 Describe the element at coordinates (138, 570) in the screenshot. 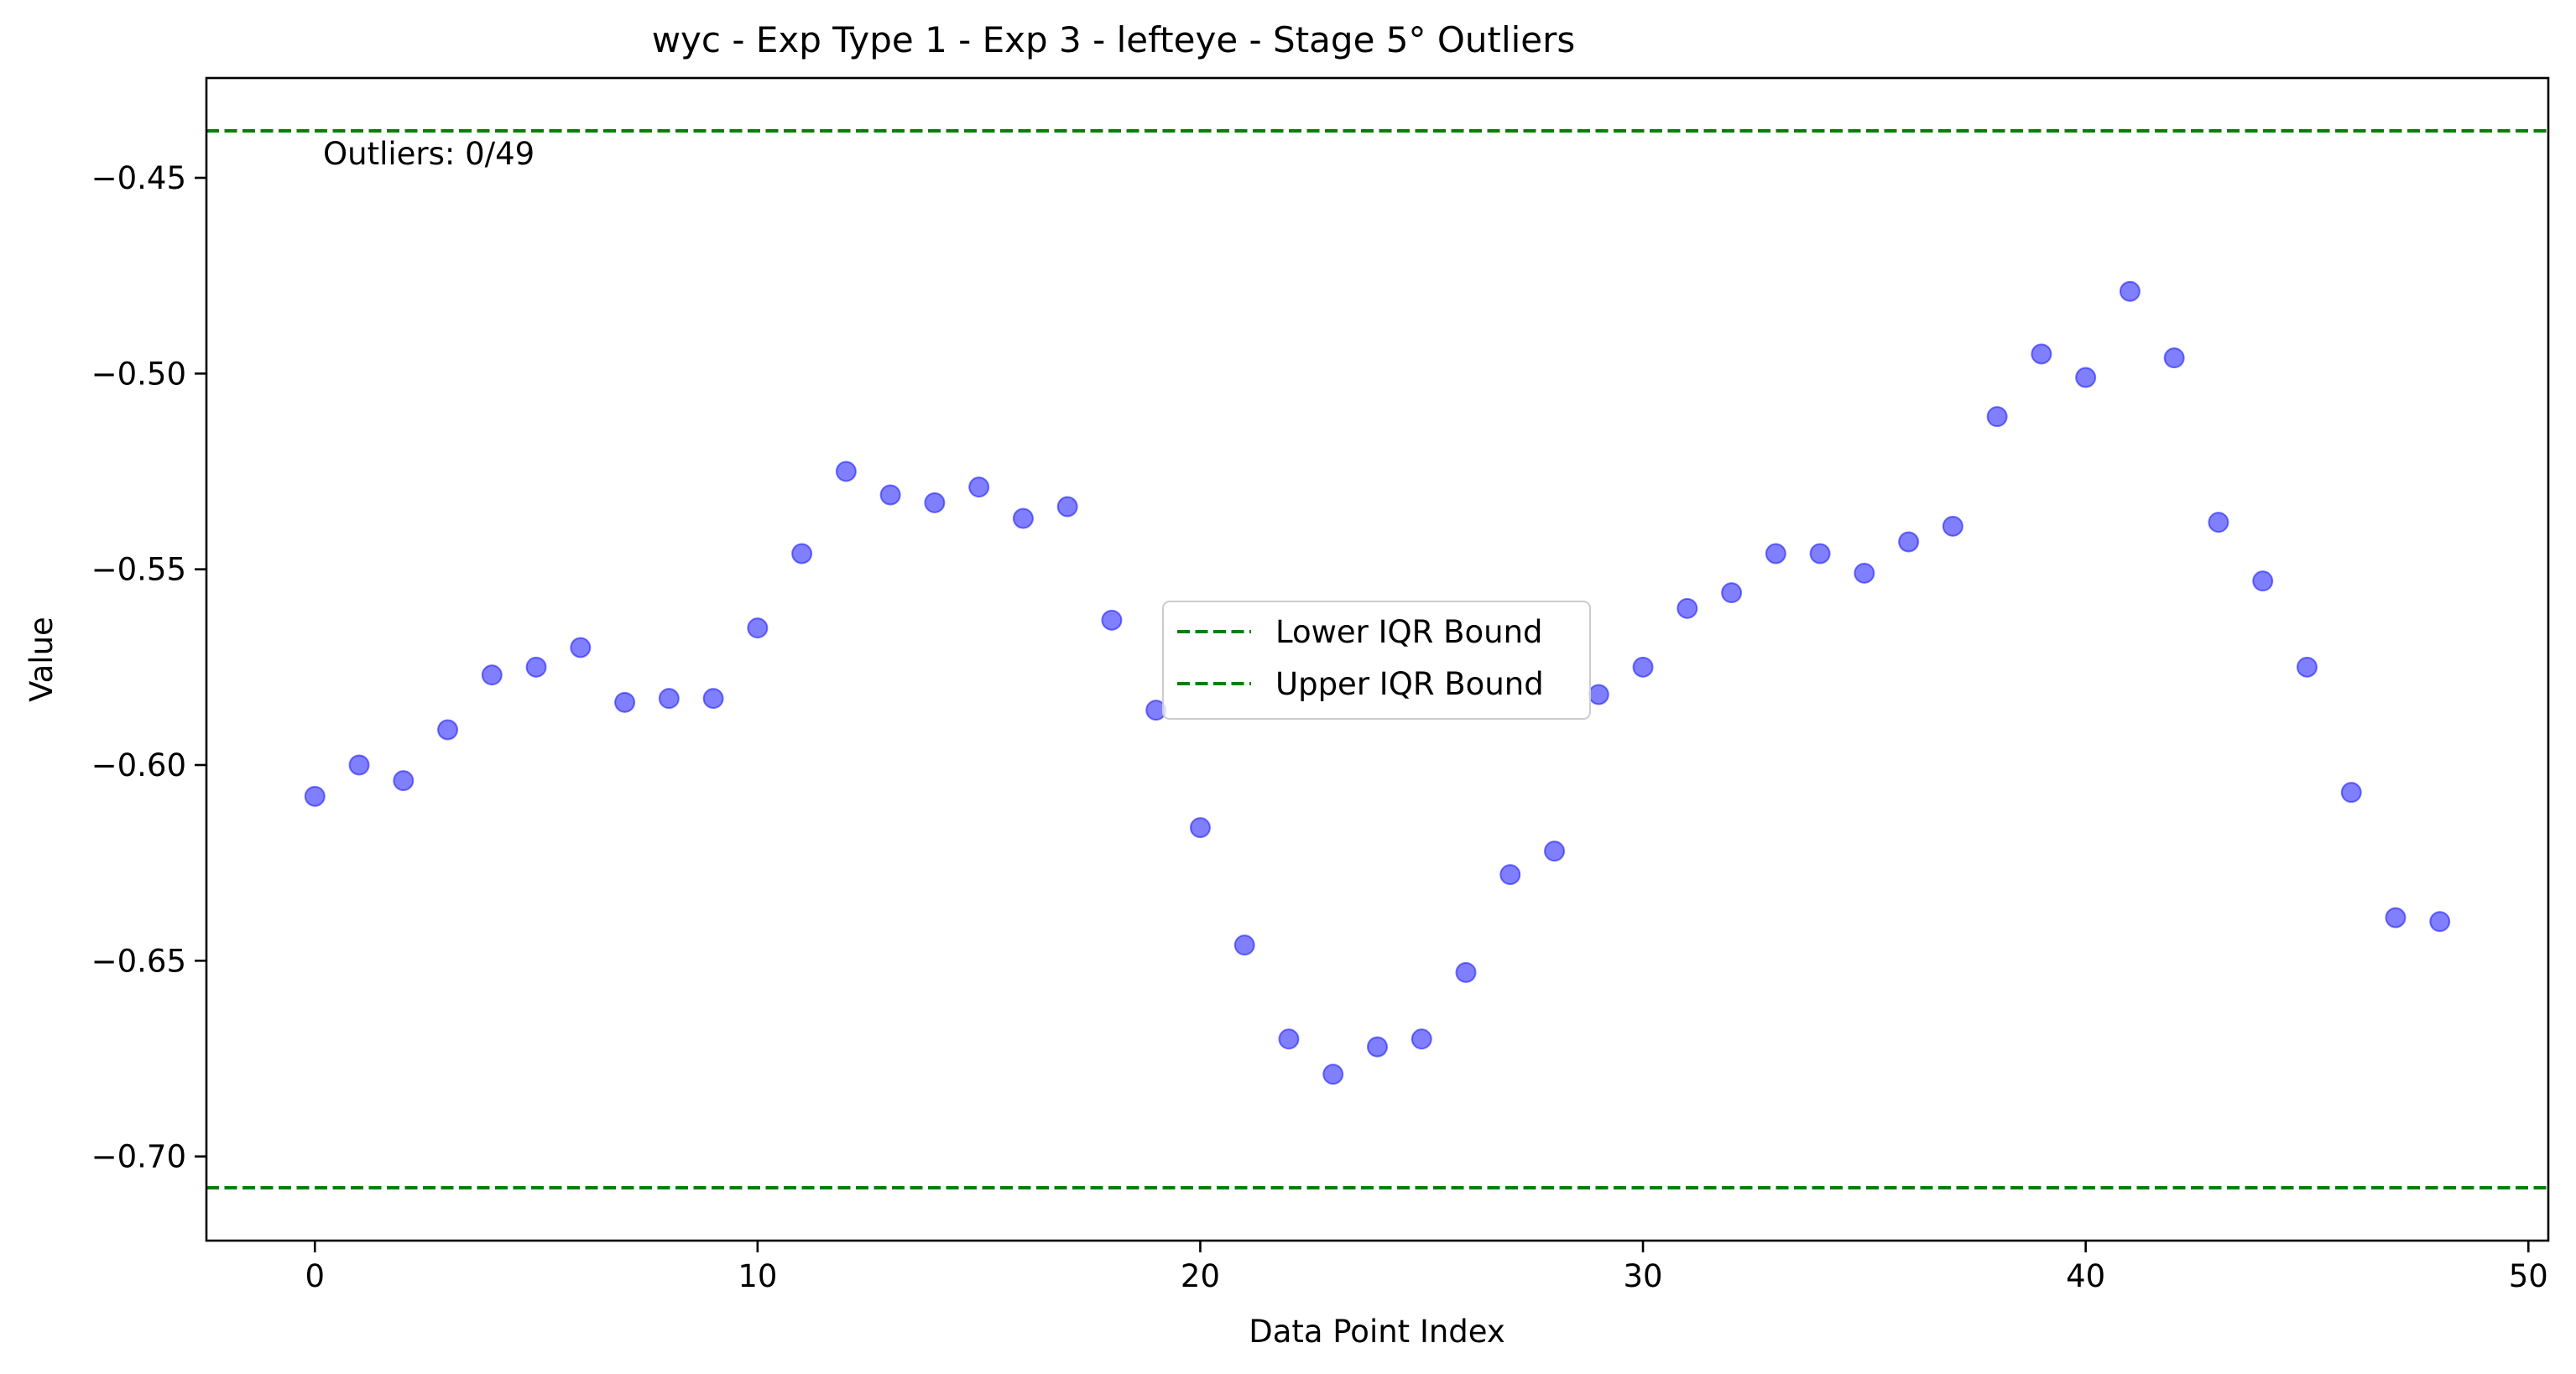

I see `y-tick-label: −0.55` at that location.